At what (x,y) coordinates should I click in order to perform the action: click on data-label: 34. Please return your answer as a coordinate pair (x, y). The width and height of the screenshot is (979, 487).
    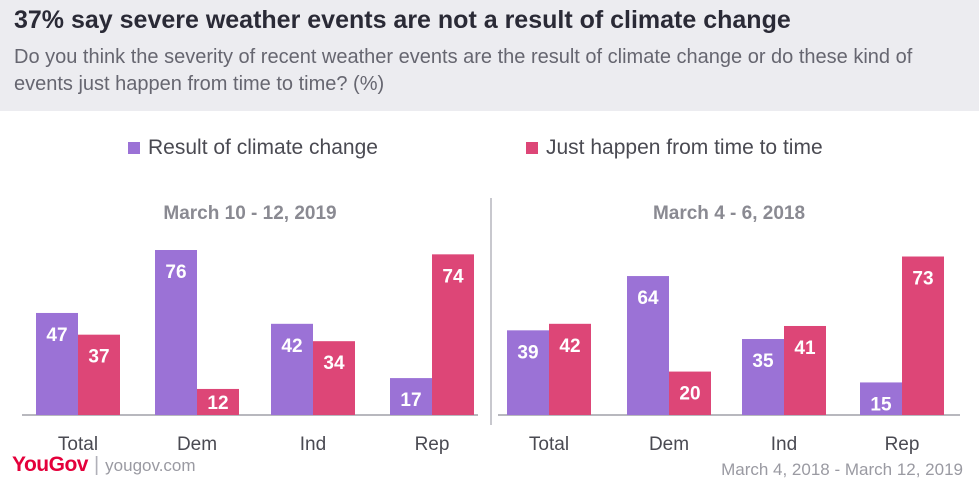
    Looking at the image, I should click on (334, 363).